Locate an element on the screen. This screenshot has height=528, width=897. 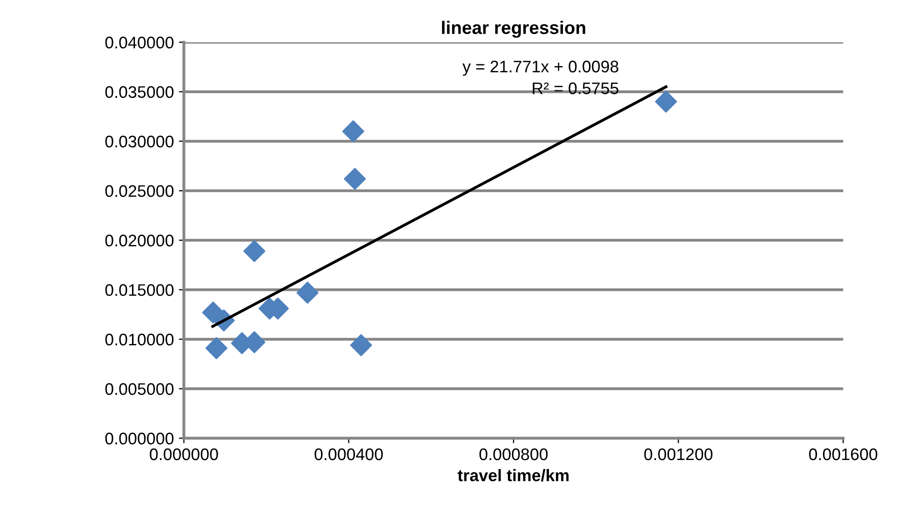
x-tick-label: 0.000400 is located at coordinates (348, 454).